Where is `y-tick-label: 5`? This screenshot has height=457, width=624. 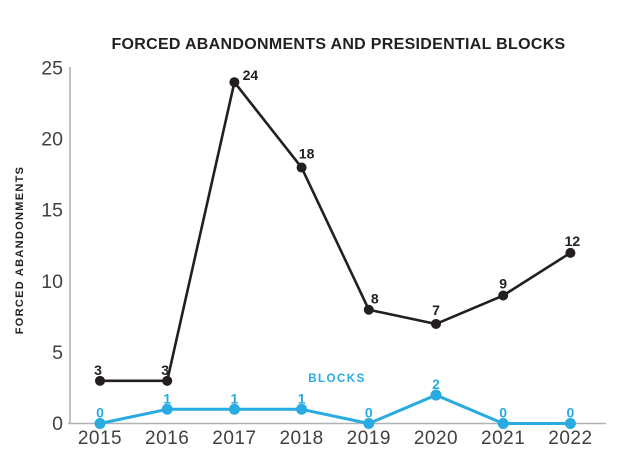 y-tick-label: 5 is located at coordinates (57, 353).